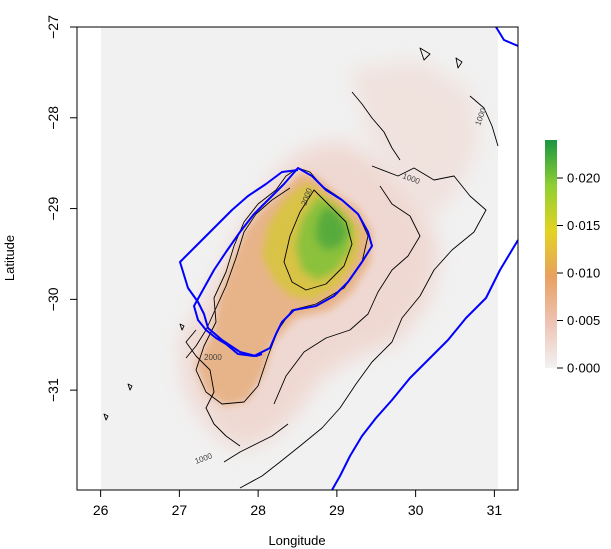 This screenshot has width=611, height=549. What do you see at coordinates (347, 295) in the screenshot?
I see `contour-1000m-ridge` at bounding box center [347, 295].